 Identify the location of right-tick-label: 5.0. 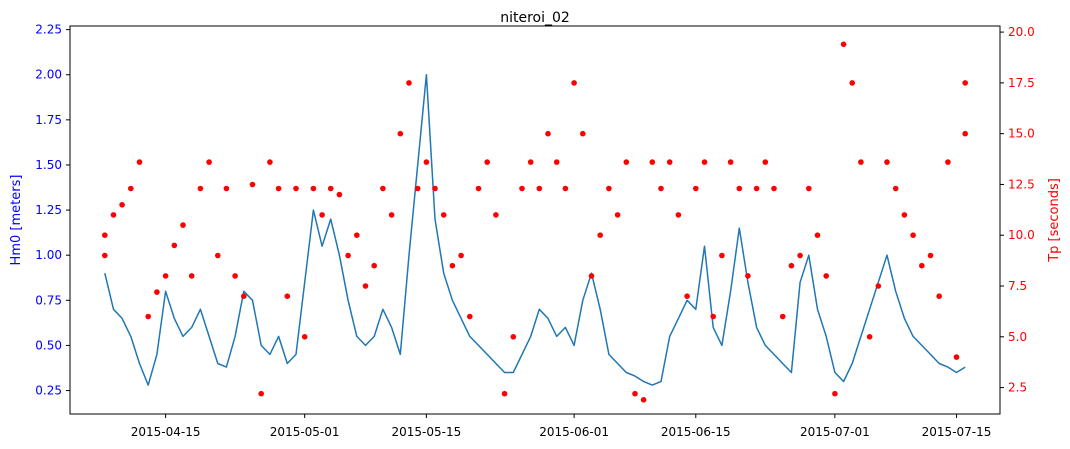
(1017, 337).